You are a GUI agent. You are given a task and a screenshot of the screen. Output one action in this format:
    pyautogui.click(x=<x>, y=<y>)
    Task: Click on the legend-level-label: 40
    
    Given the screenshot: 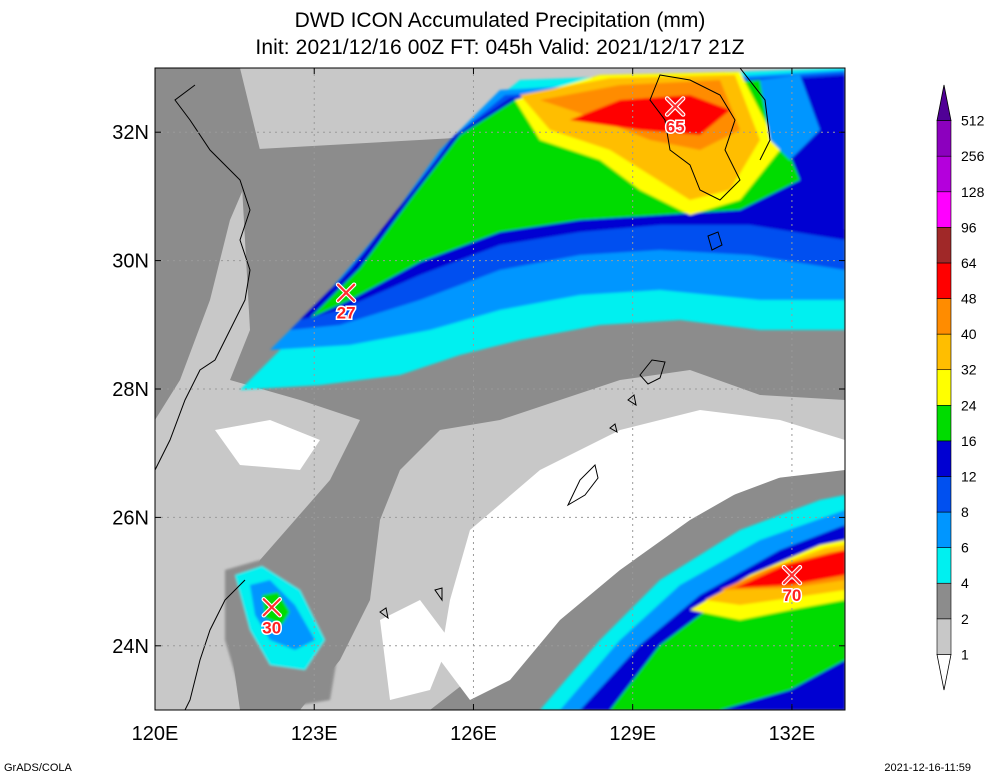 What is the action you would take?
    pyautogui.click(x=969, y=334)
    